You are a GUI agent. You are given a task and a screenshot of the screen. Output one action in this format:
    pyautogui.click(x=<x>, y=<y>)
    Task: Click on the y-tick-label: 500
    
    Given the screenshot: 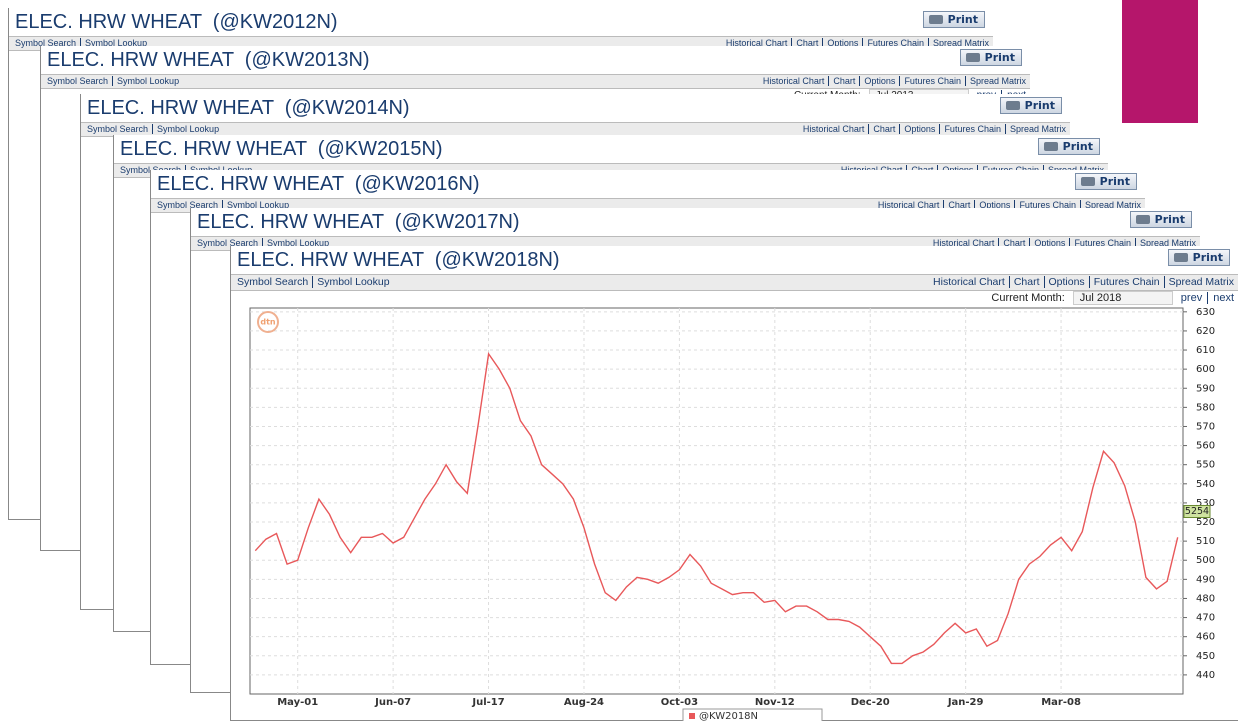 What is the action you would take?
    pyautogui.click(x=1205, y=560)
    